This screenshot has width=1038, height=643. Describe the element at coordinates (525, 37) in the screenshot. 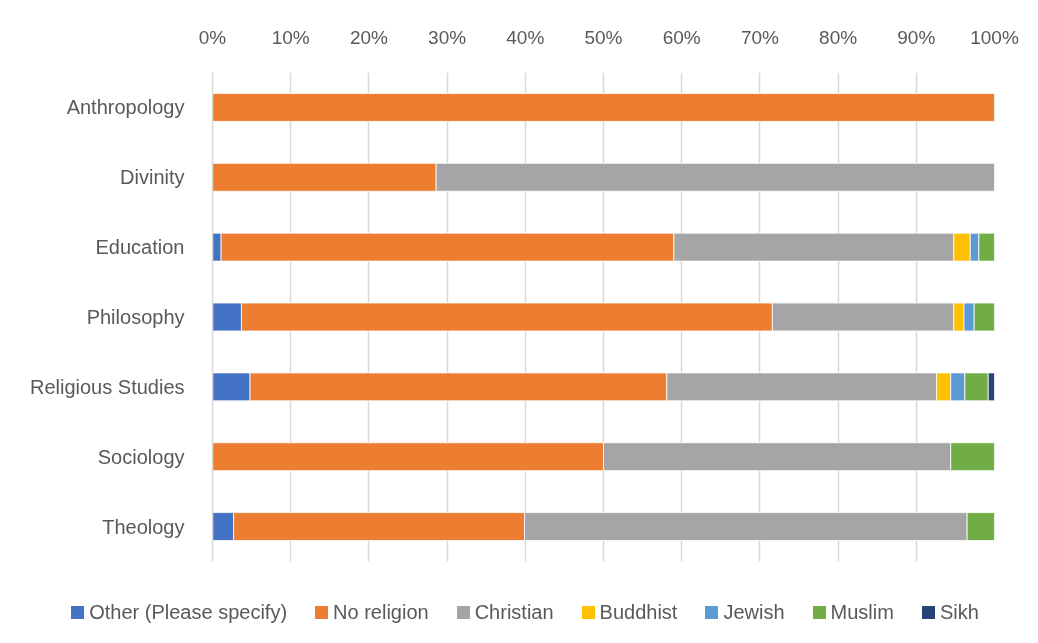

I see `x-tick-label: 40%` at that location.